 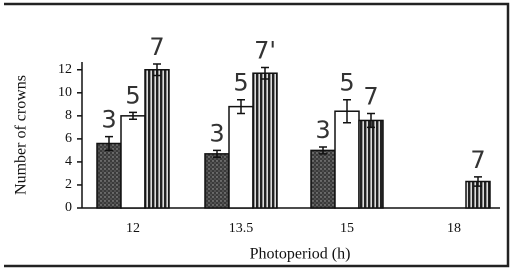 What do you see at coordinates (265, 50) in the screenshot?
I see `handwritten-label: 7'` at bounding box center [265, 50].